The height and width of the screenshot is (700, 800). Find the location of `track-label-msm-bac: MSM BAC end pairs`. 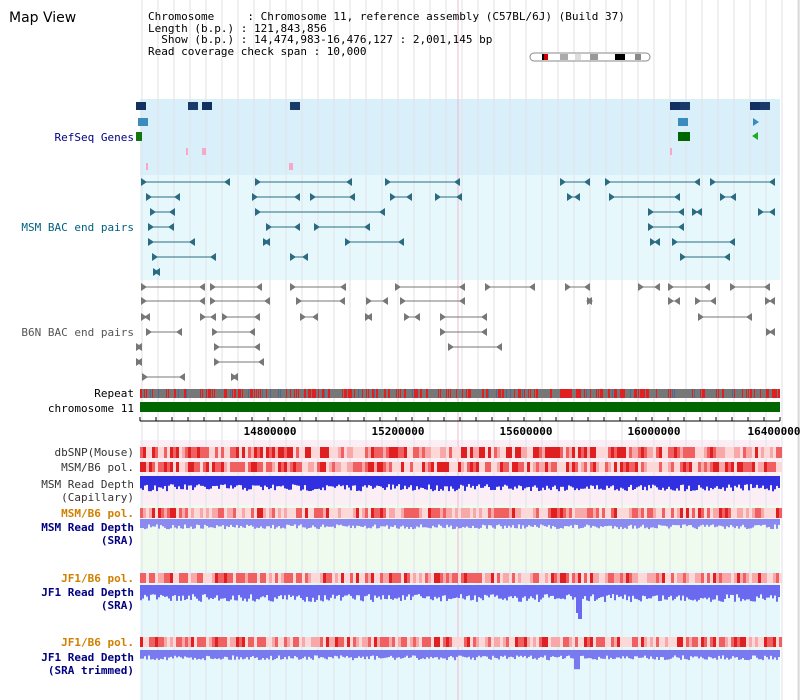

track-label-msm-bac: MSM BAC end pairs is located at coordinates (77, 227).